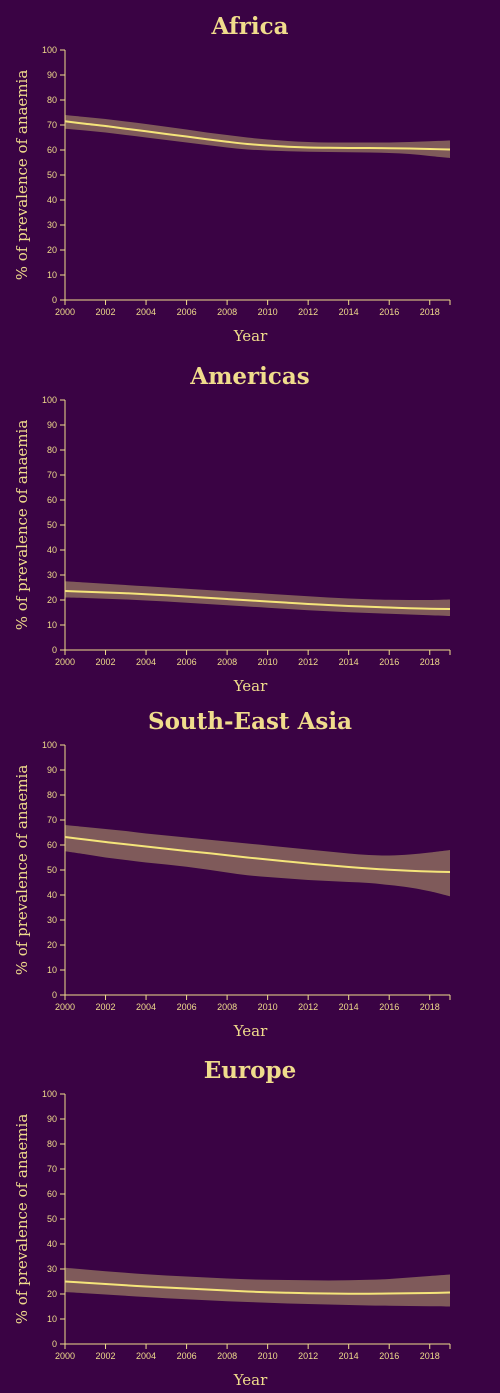 The image size is (500, 1393). I want to click on chart-title: Europe, so click(250, 1070).